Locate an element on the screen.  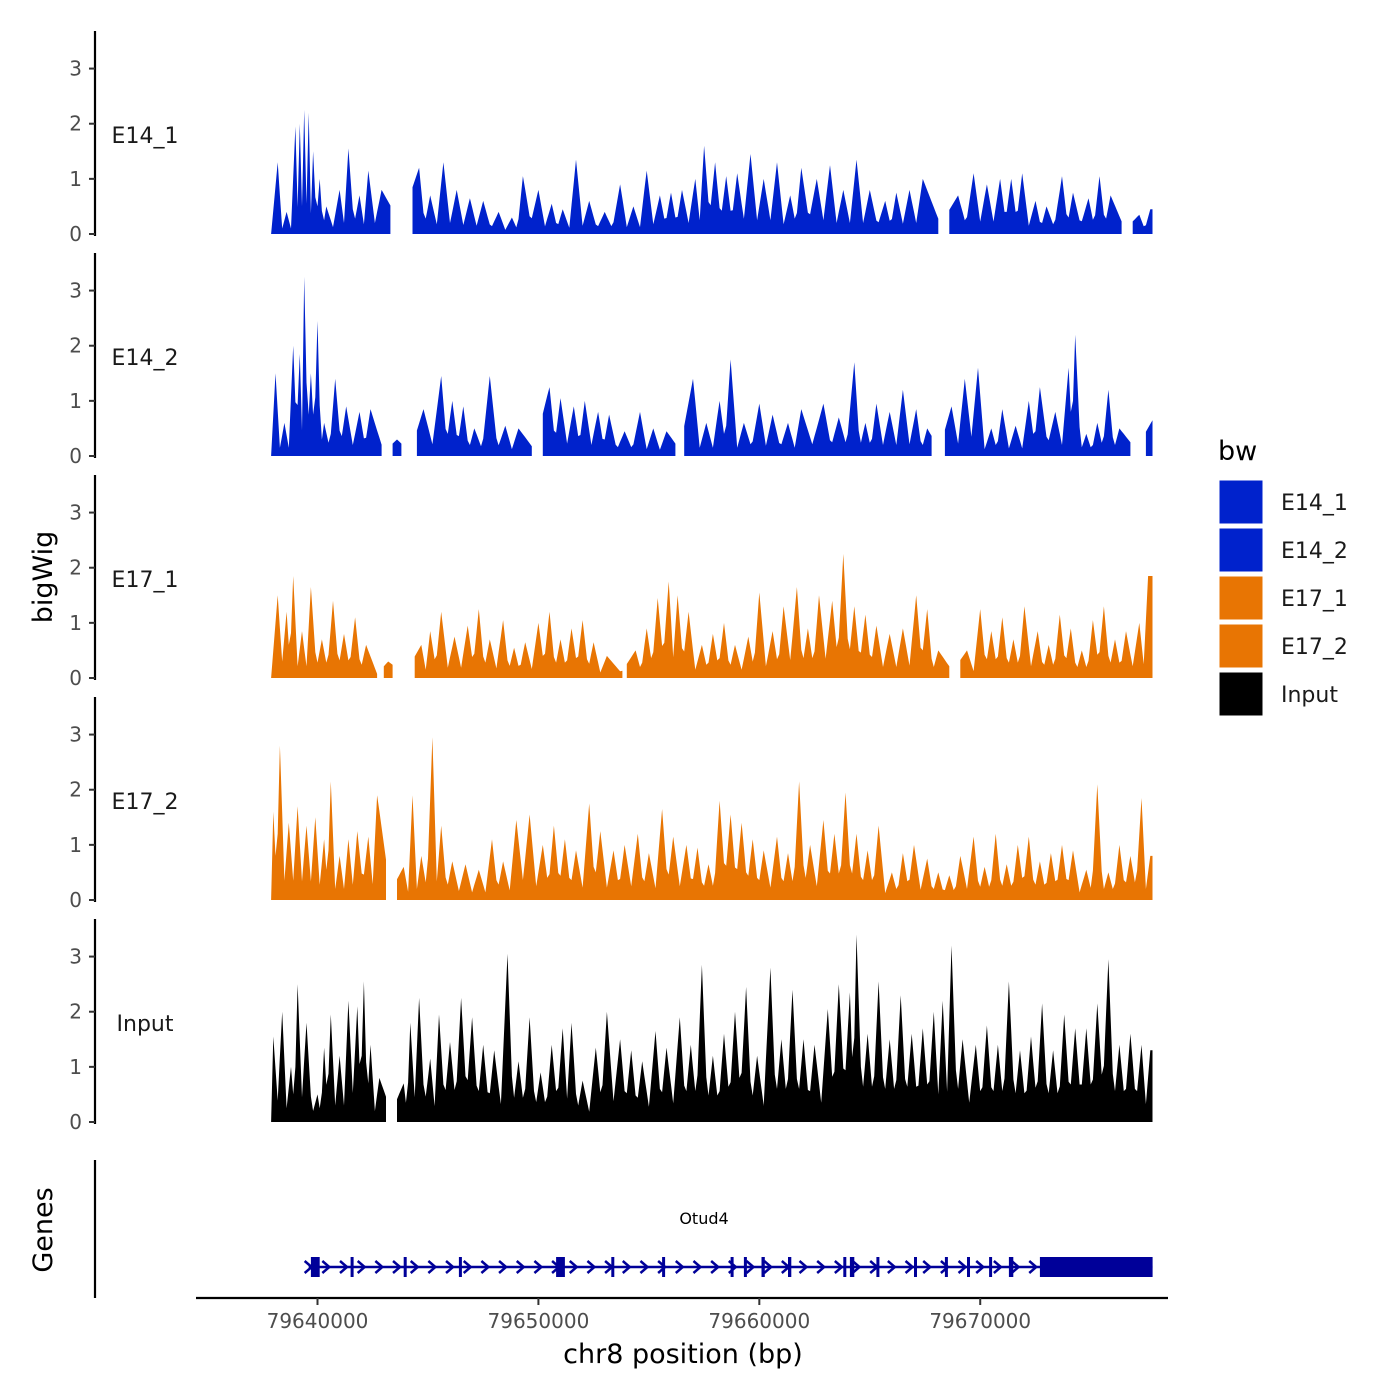
track-label: E17_2 is located at coordinates (145, 802).